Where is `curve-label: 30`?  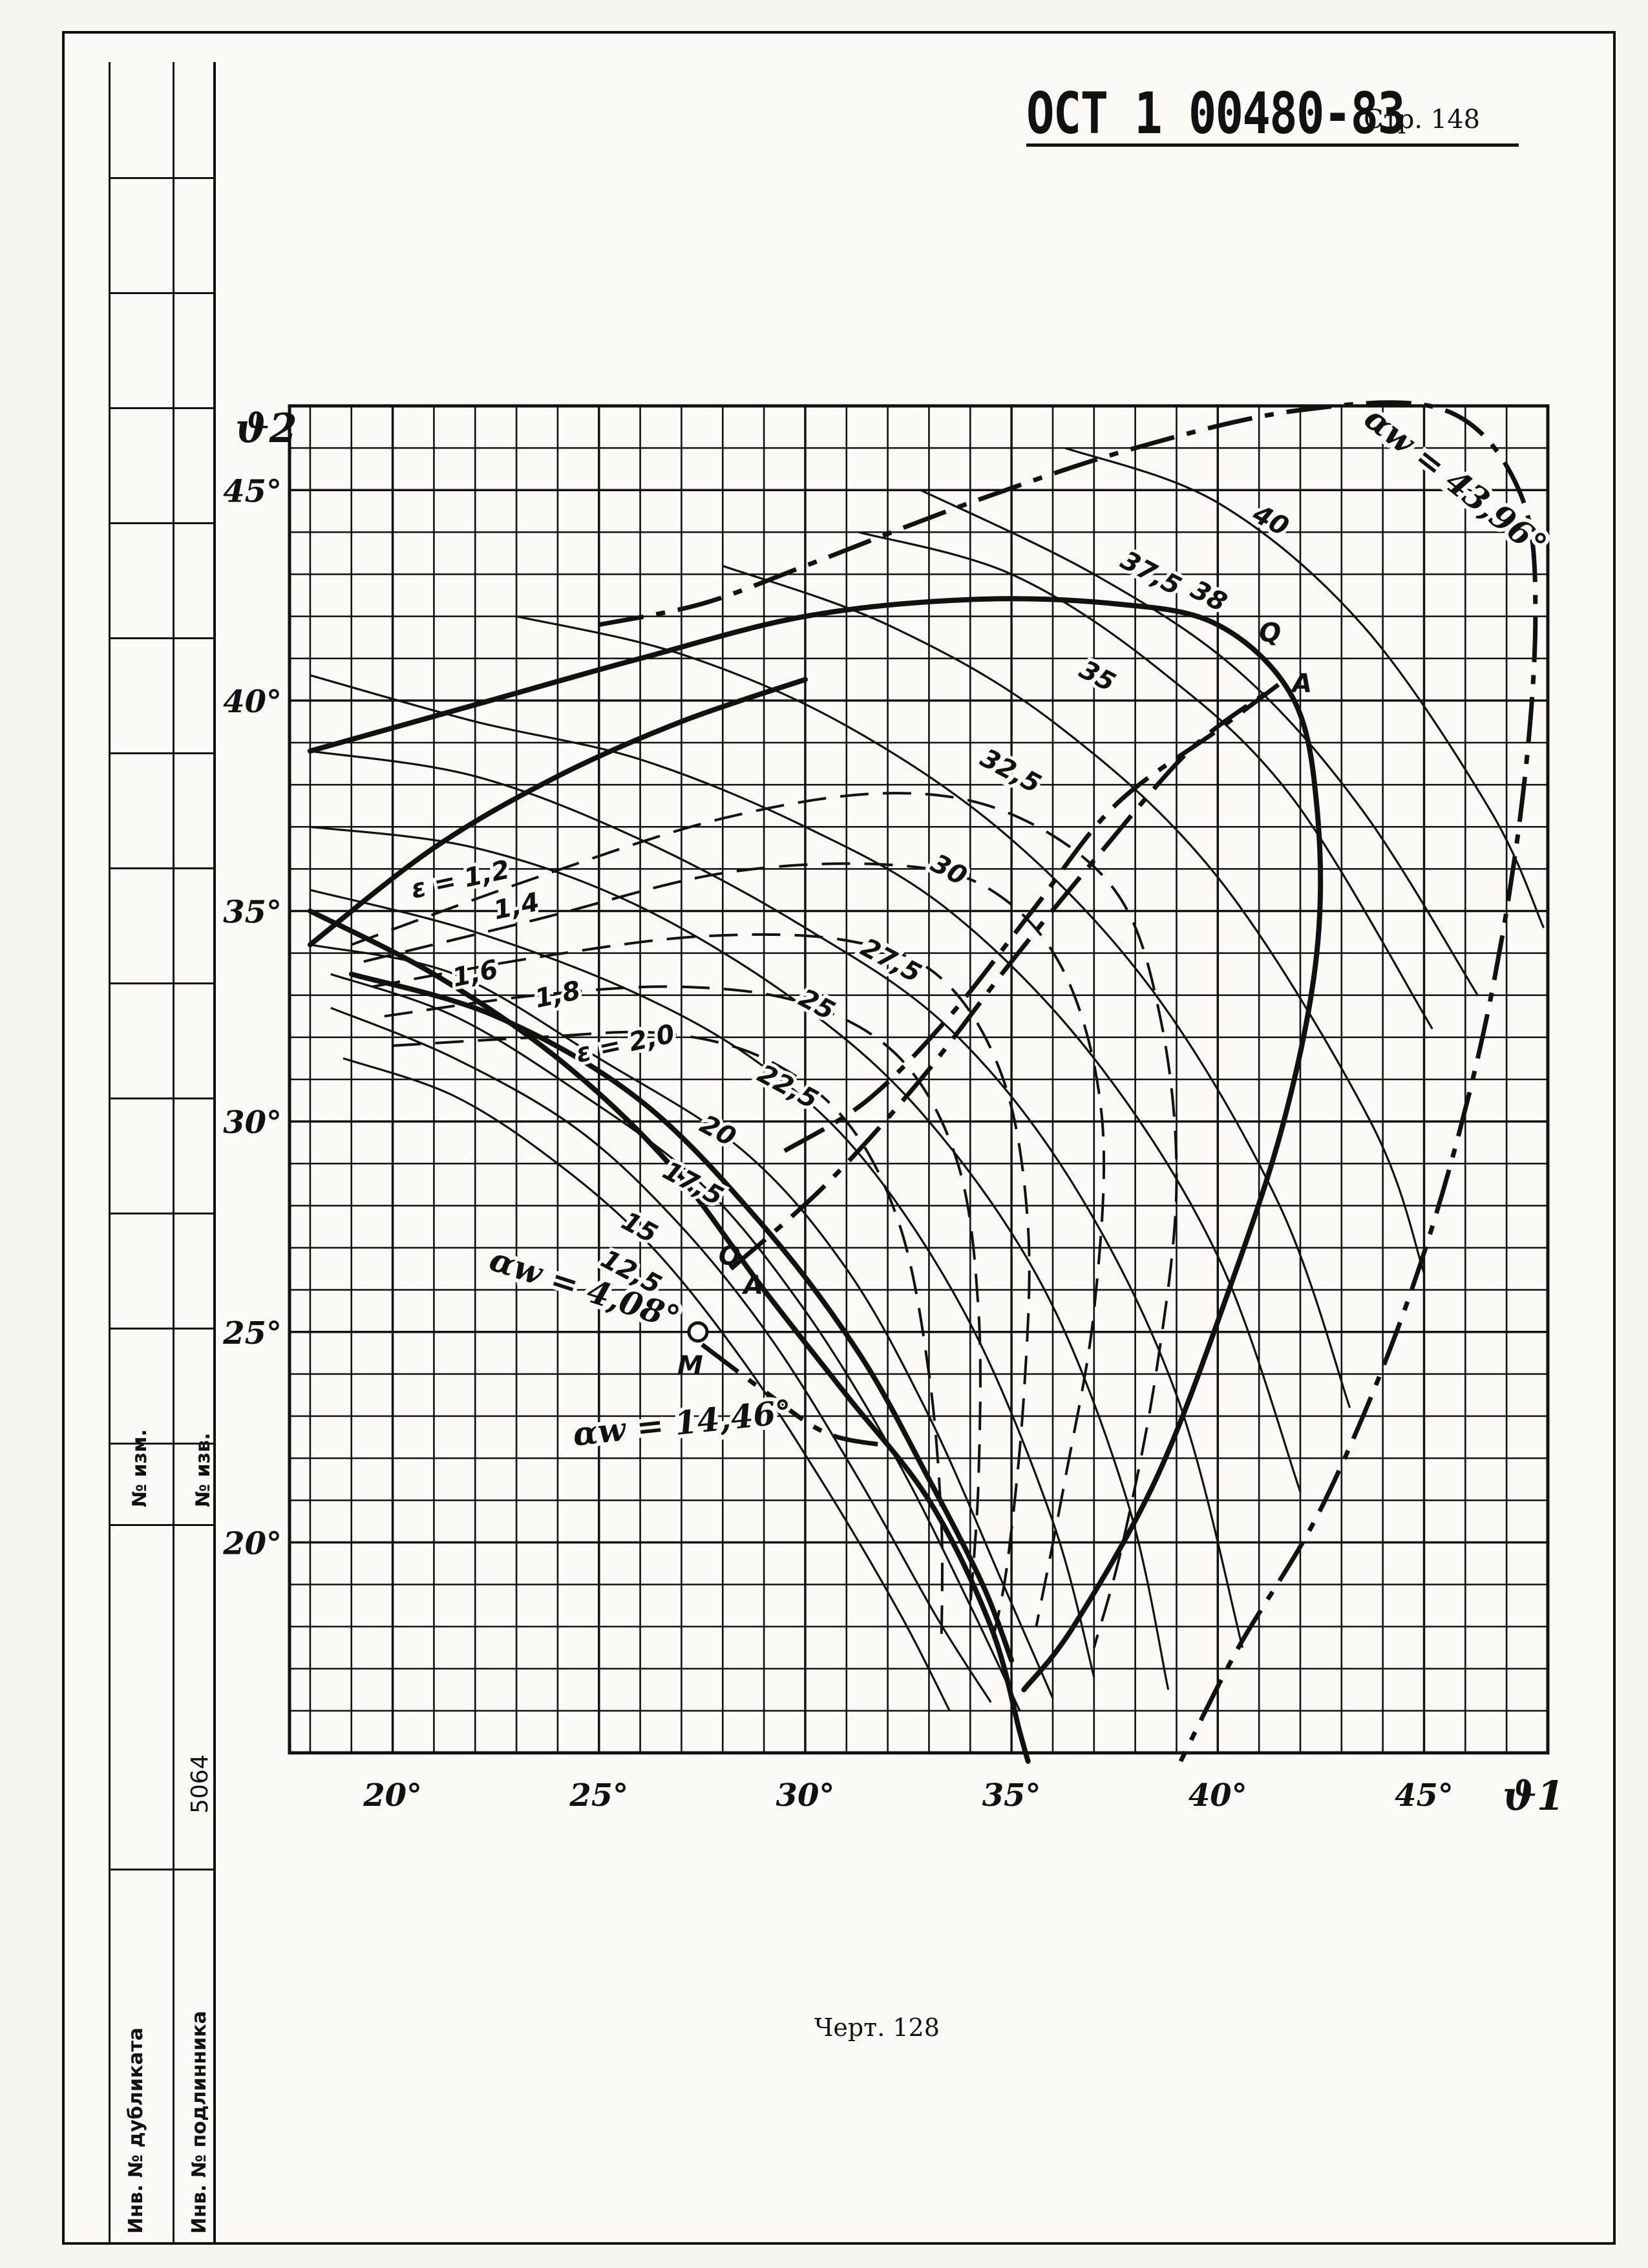
curve-label: 30 is located at coordinates (949, 870).